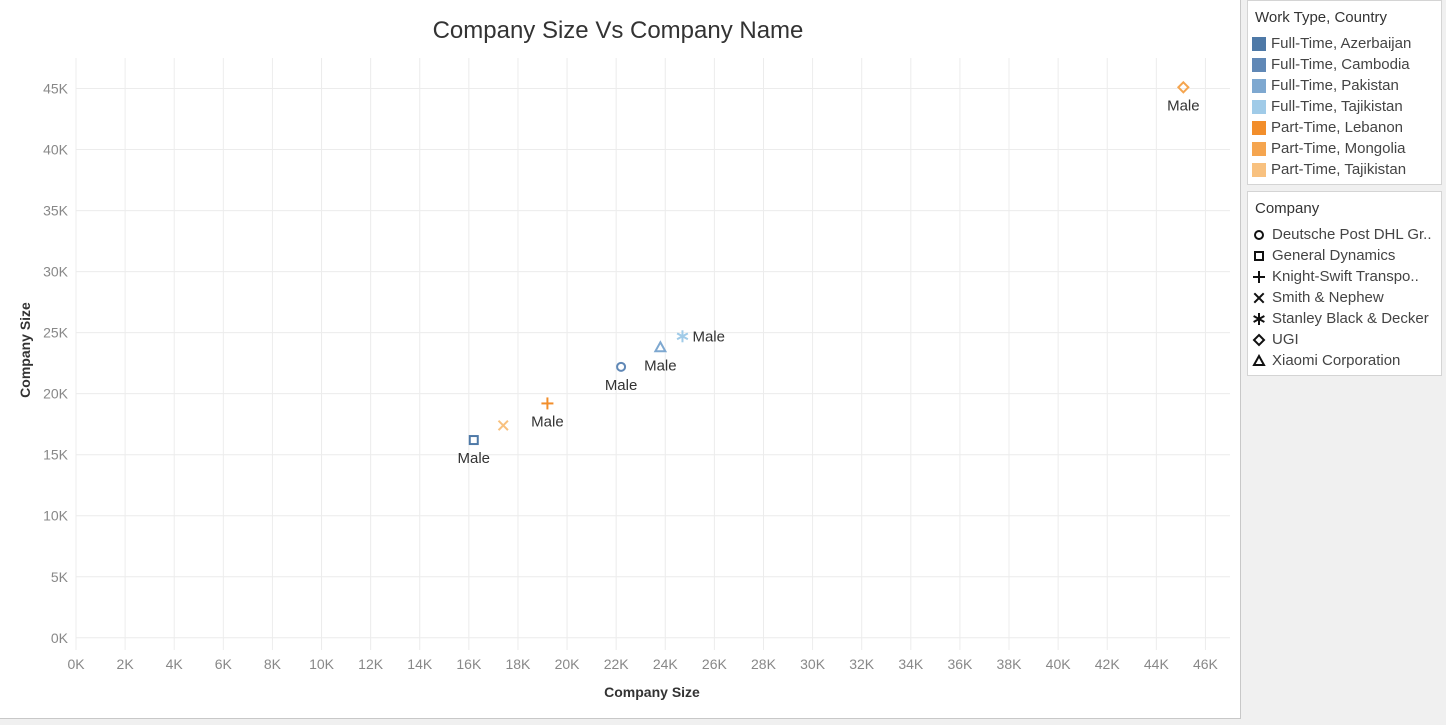  What do you see at coordinates (1010, 664) in the screenshot?
I see `x-tick-label: 38K` at bounding box center [1010, 664].